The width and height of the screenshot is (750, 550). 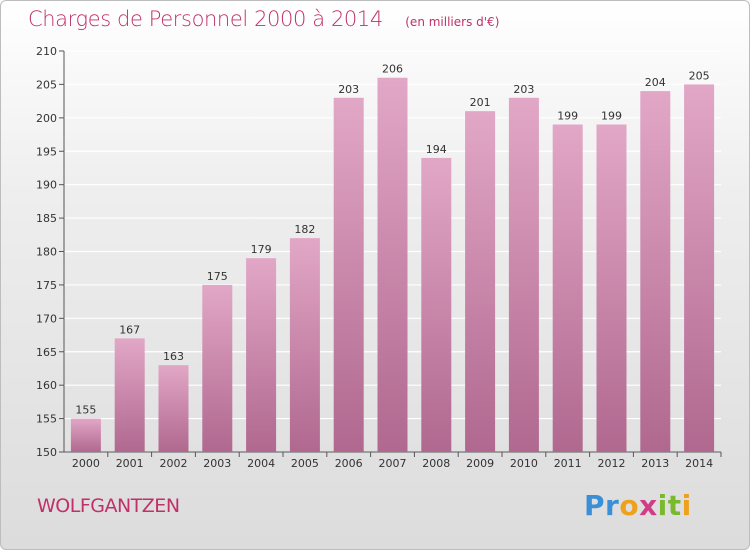 I want to click on y-tick-label: 170, so click(x=46, y=318).